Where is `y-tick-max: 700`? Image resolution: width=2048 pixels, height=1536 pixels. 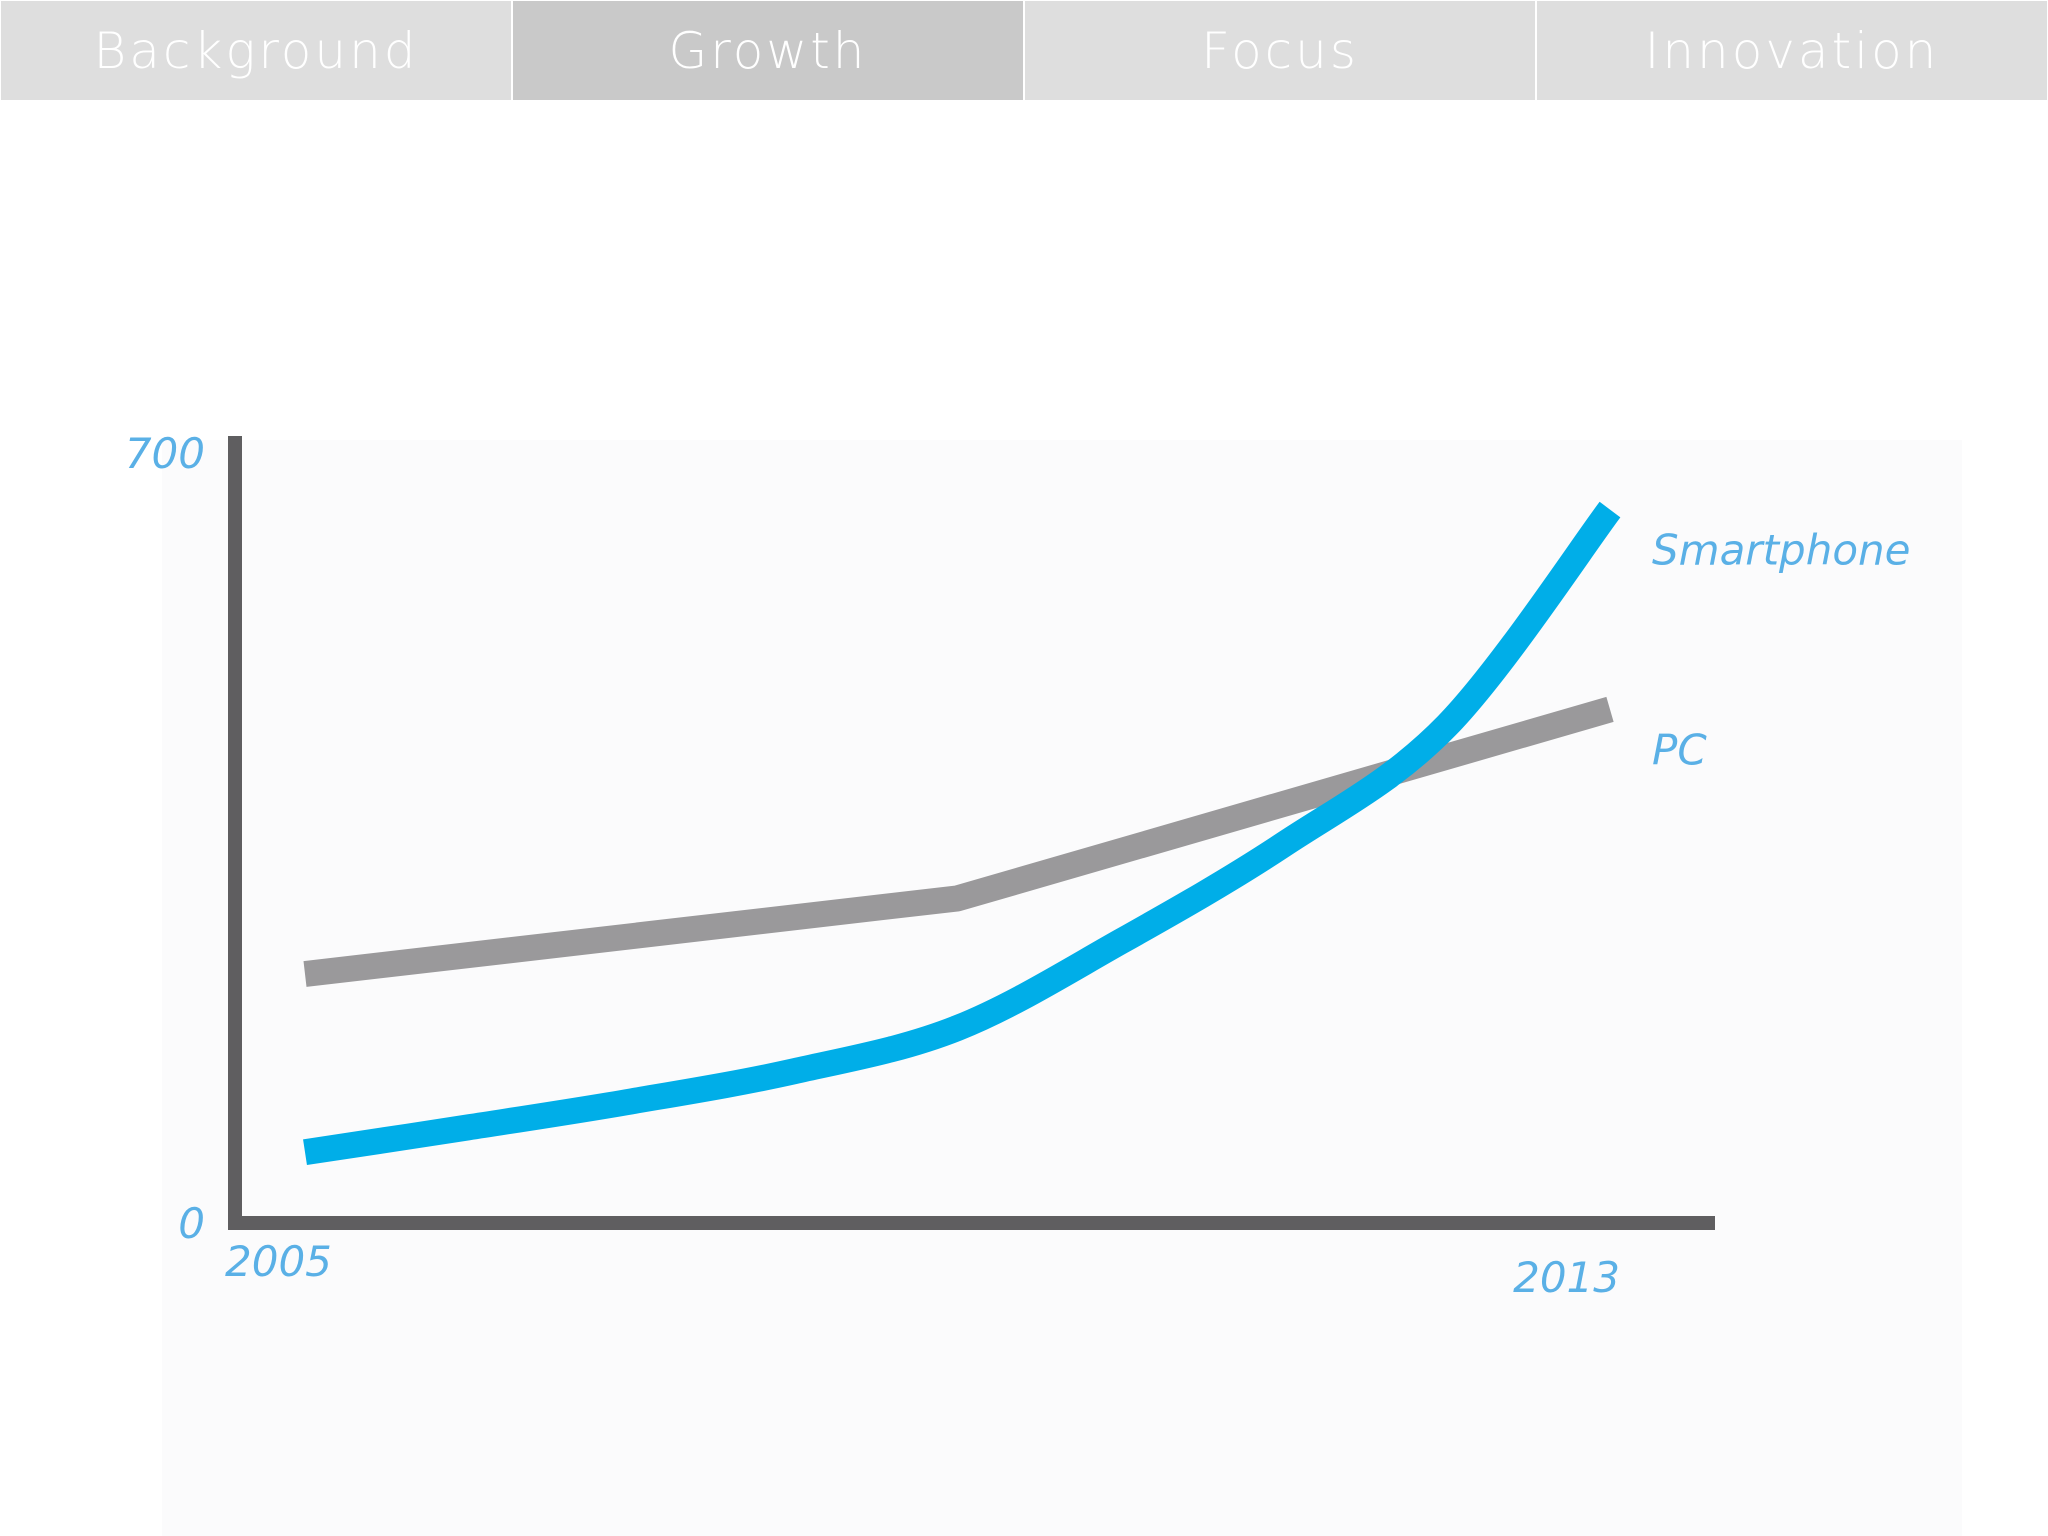
y-tick-max: 700 is located at coordinates (165, 453).